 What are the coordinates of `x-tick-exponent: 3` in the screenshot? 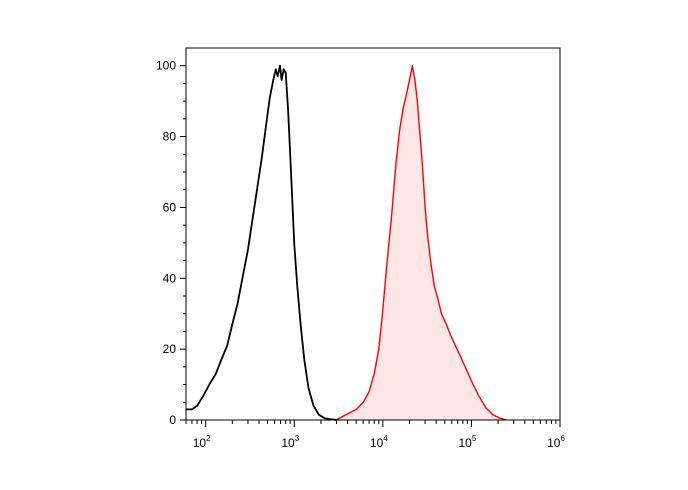 It's located at (297, 438).